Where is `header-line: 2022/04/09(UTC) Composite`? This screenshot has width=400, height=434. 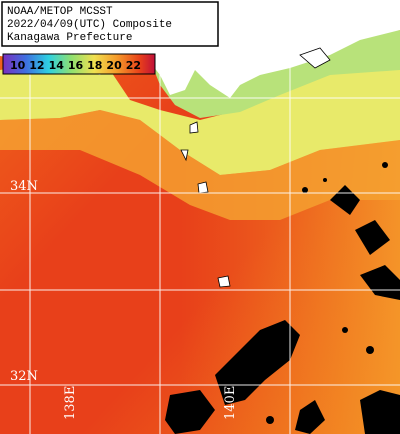 header-line: 2022/04/09(UTC) Composite is located at coordinates (89, 25).